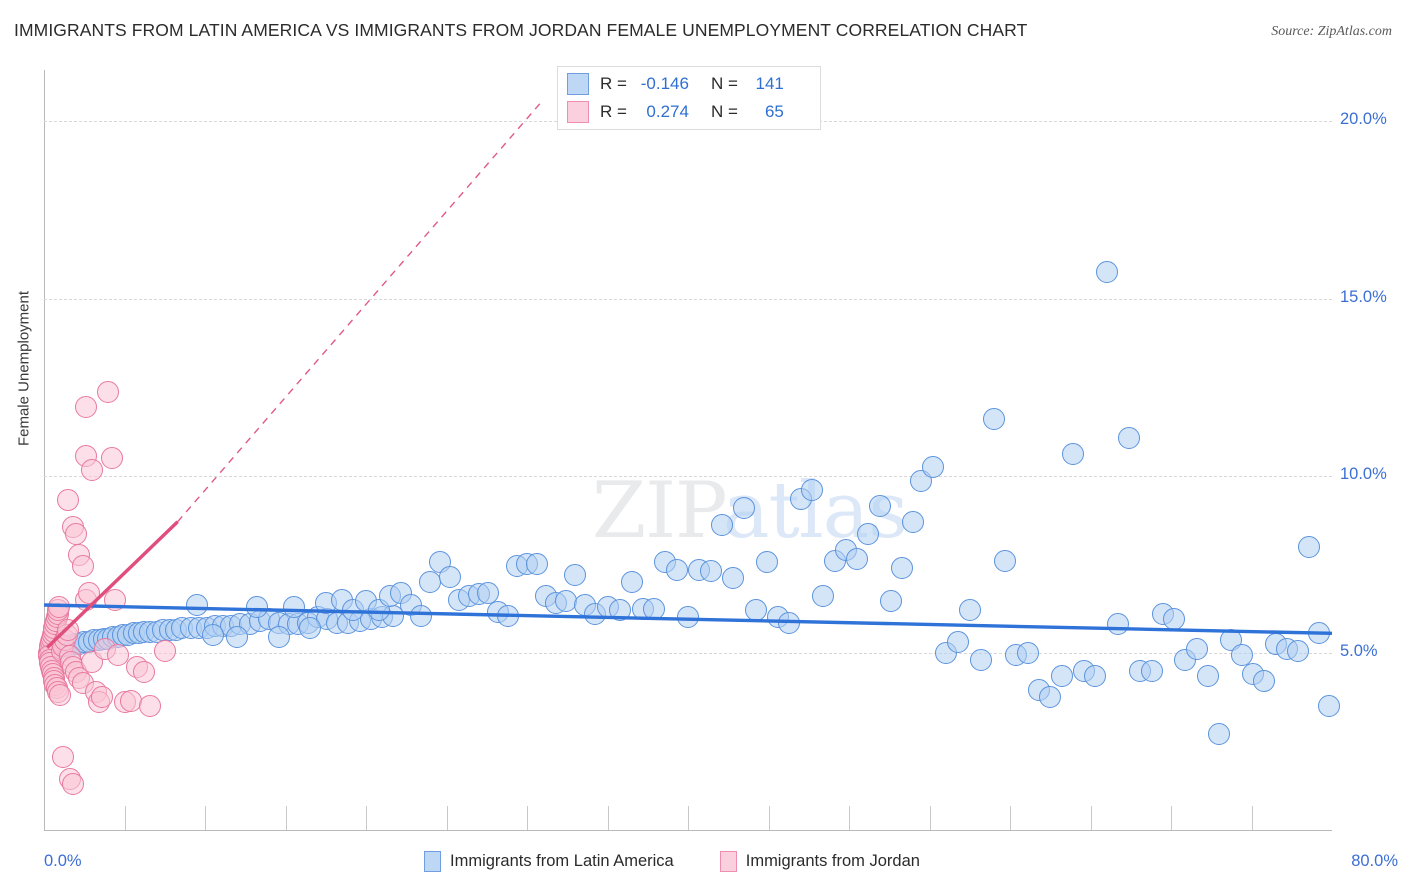 This screenshot has height=892, width=1406. I want to click on stats-r-value-pink: 0.274, so click(667, 111).